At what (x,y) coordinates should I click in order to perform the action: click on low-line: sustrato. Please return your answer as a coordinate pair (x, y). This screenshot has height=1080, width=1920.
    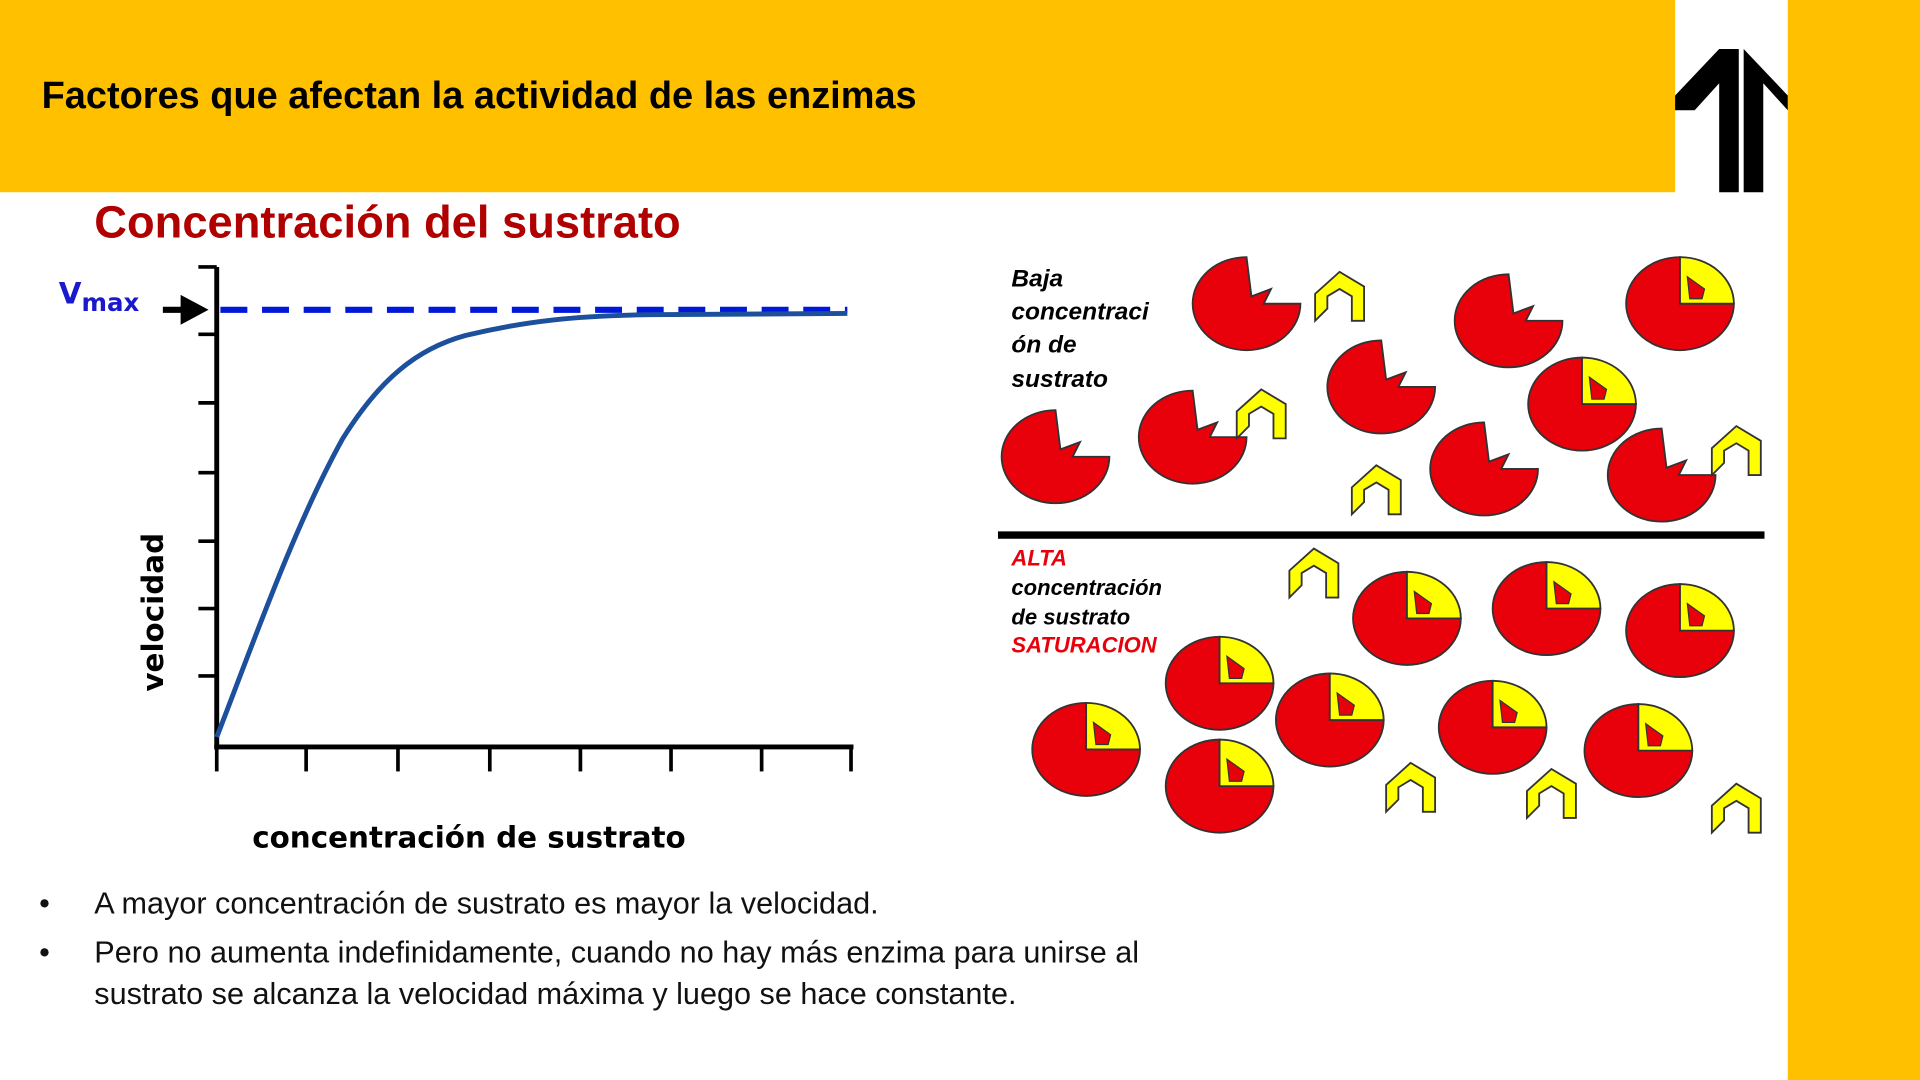
    Looking at the image, I should click on (1059, 379).